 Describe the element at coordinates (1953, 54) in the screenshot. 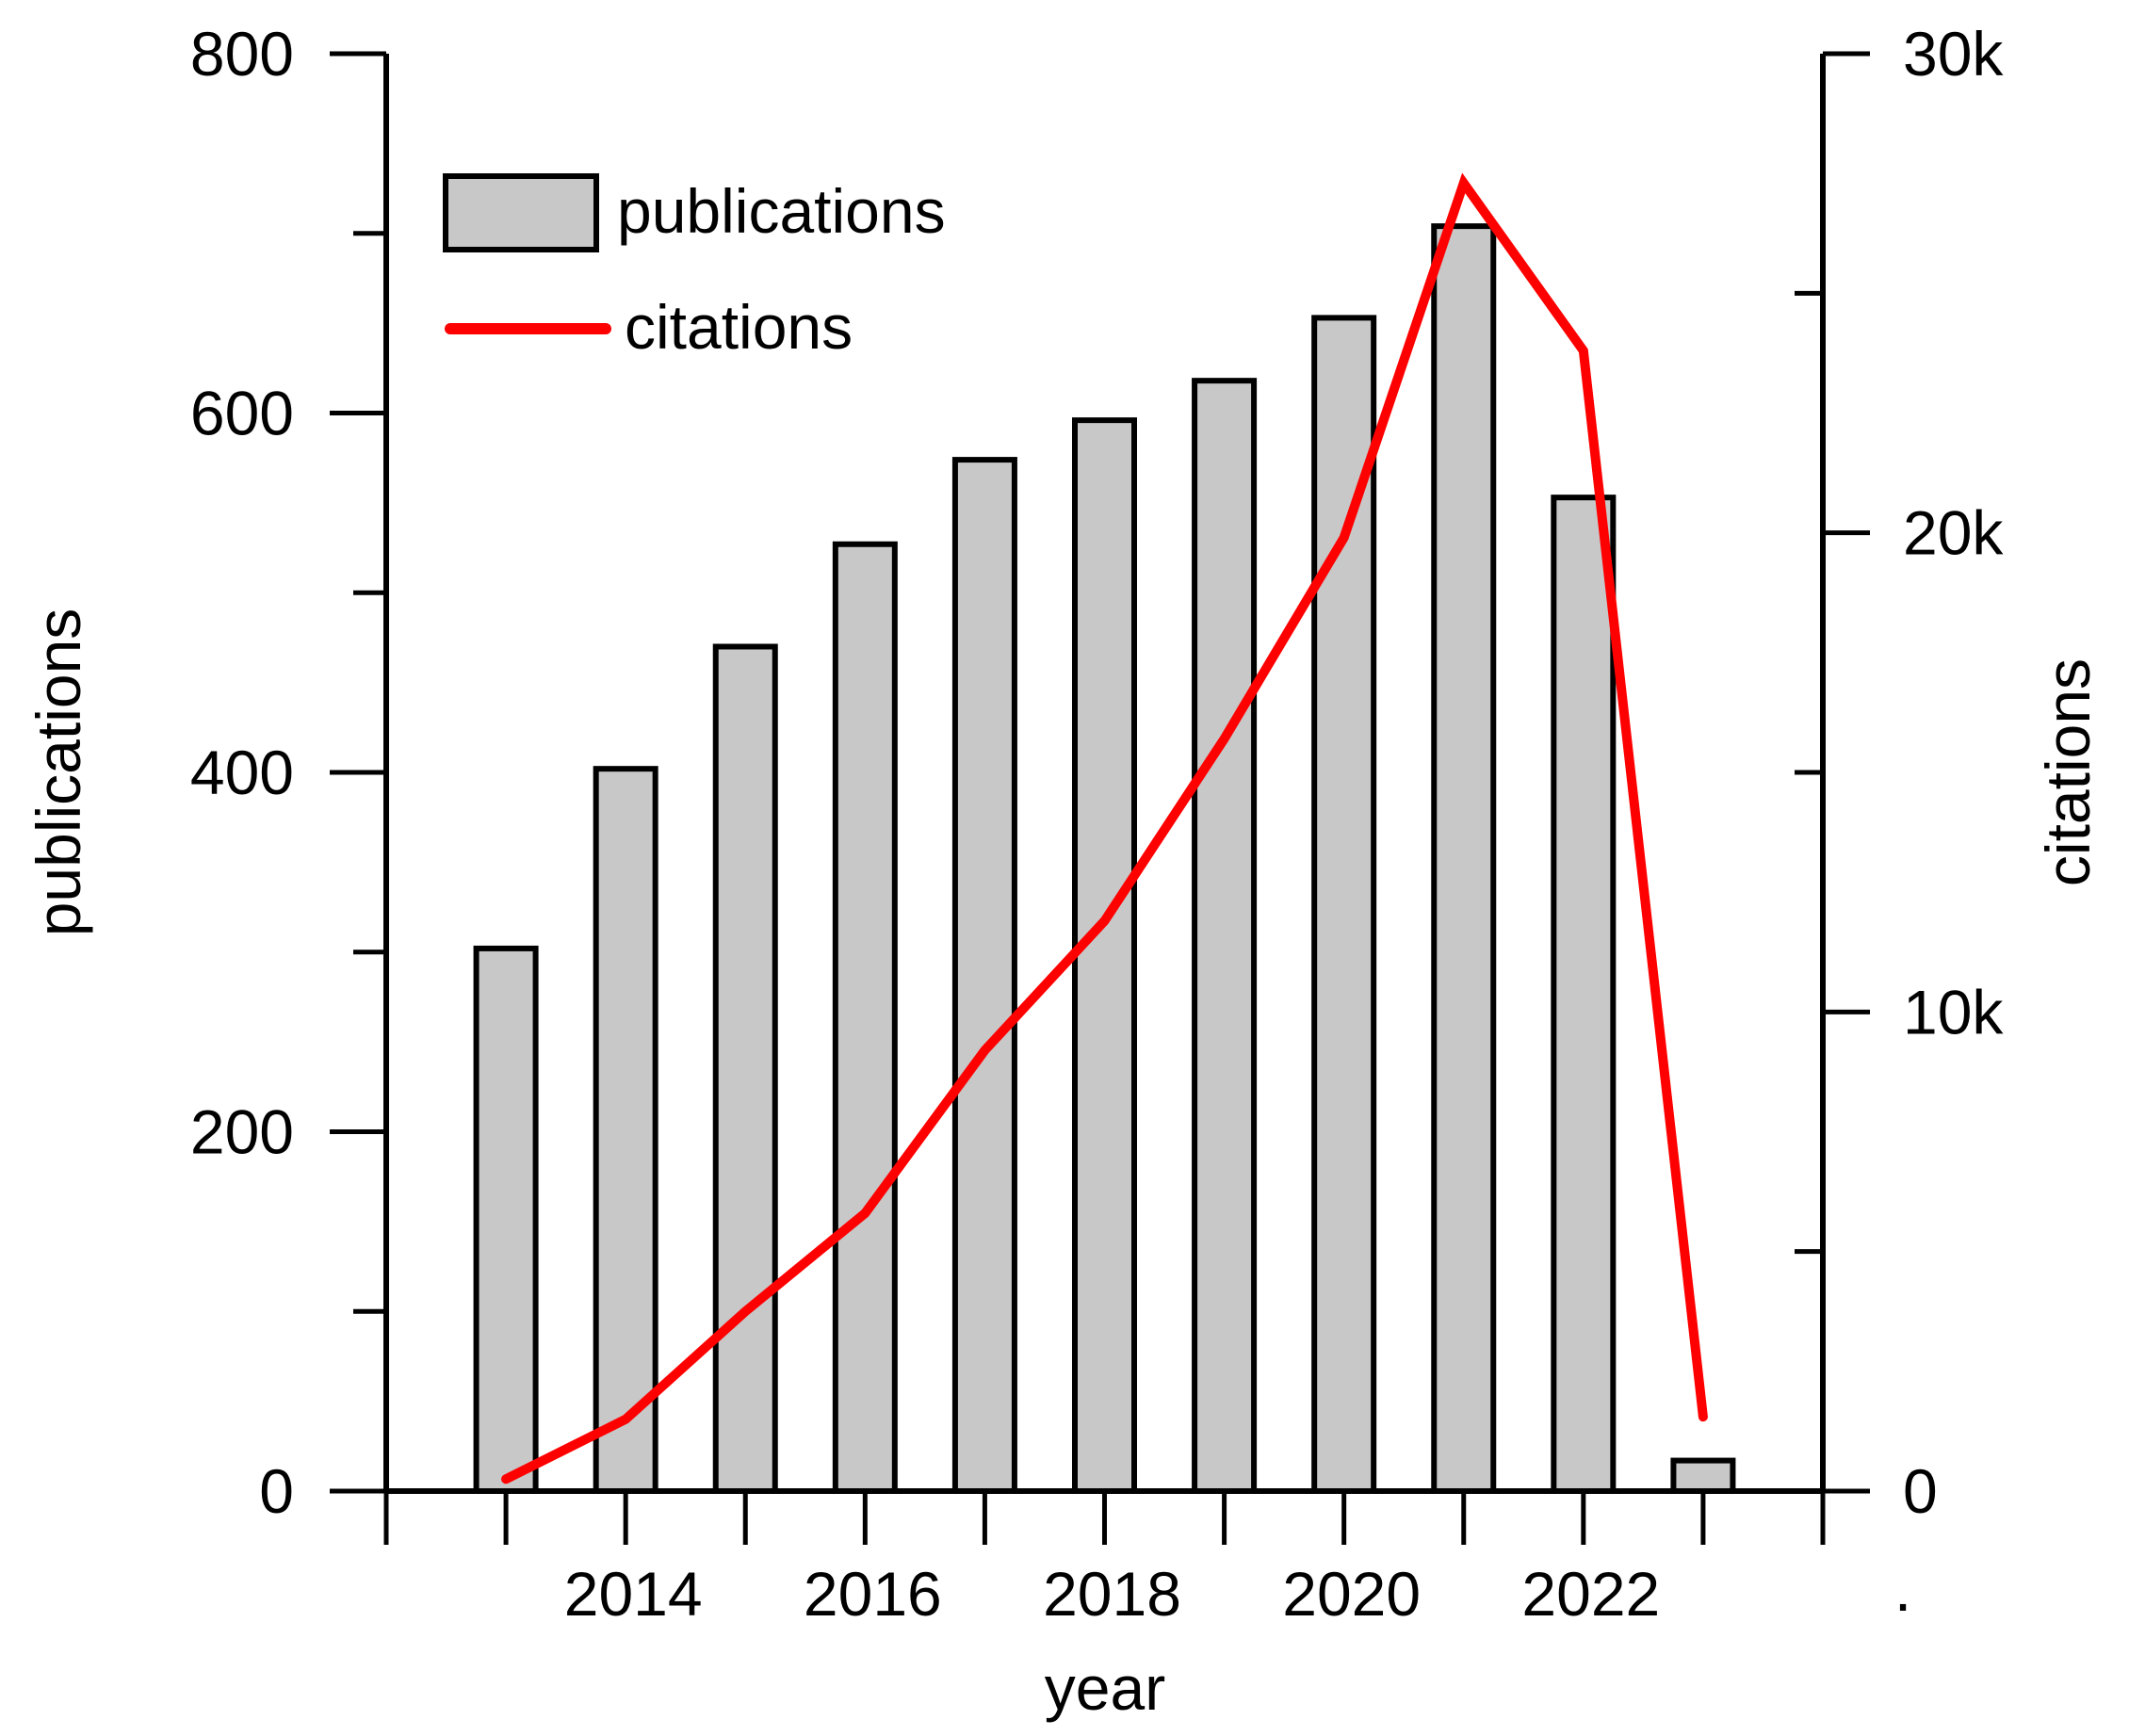

I see `y-right-tick-label: 30k` at that location.